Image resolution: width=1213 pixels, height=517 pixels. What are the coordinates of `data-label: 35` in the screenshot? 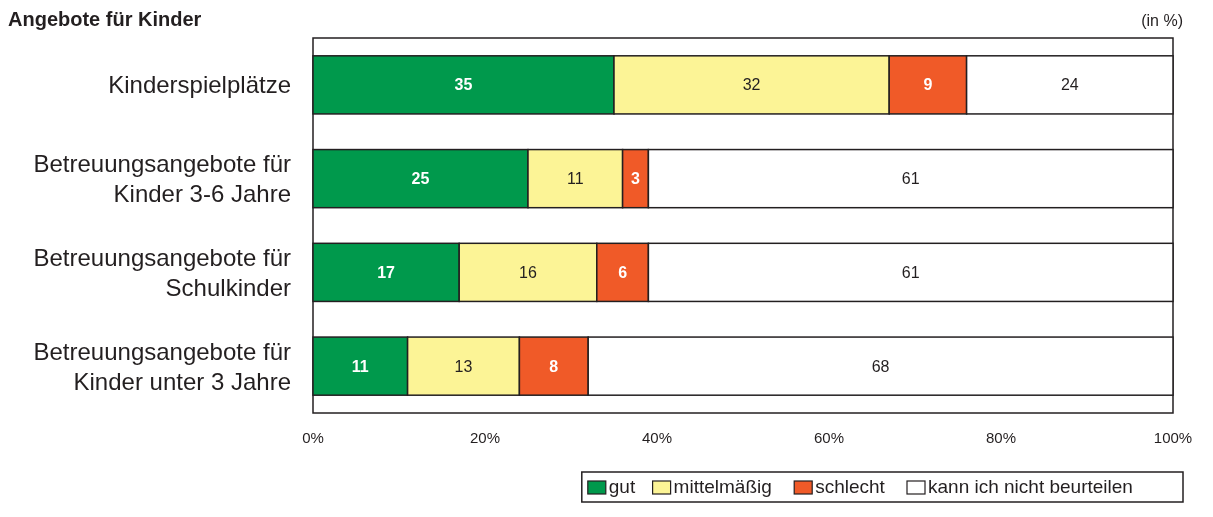 It's located at (463, 85).